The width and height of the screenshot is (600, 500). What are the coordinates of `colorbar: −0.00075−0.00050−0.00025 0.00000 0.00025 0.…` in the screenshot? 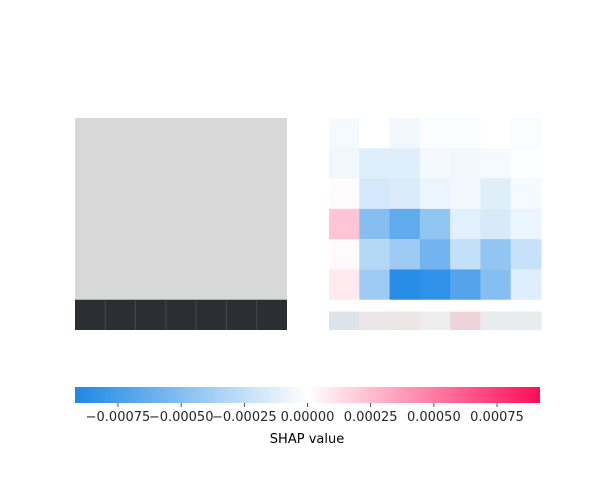 It's located at (307, 417).